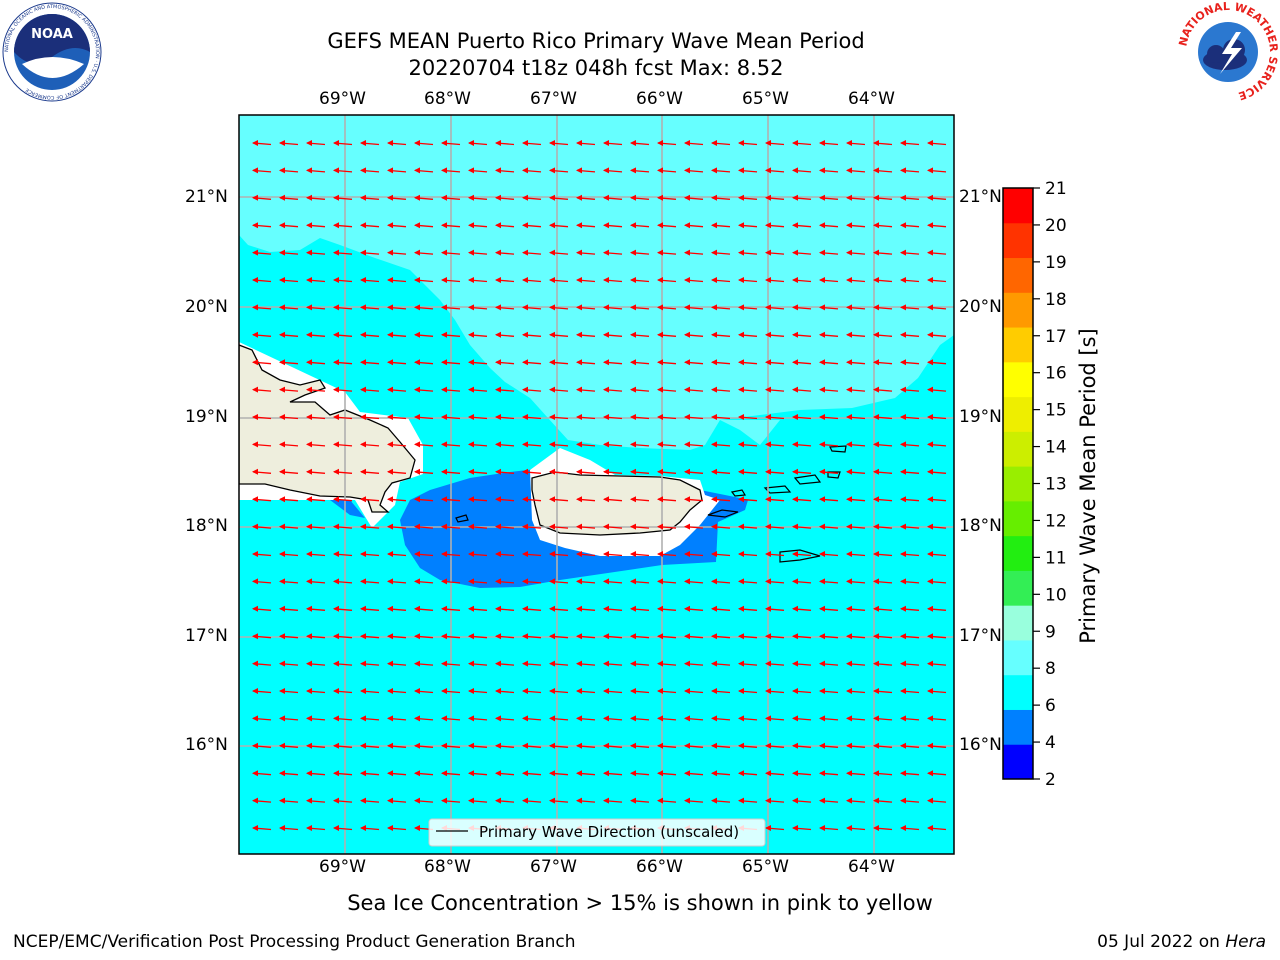  What do you see at coordinates (1050, 780) in the screenshot?
I see `colorbar-tick-label: 2` at bounding box center [1050, 780].